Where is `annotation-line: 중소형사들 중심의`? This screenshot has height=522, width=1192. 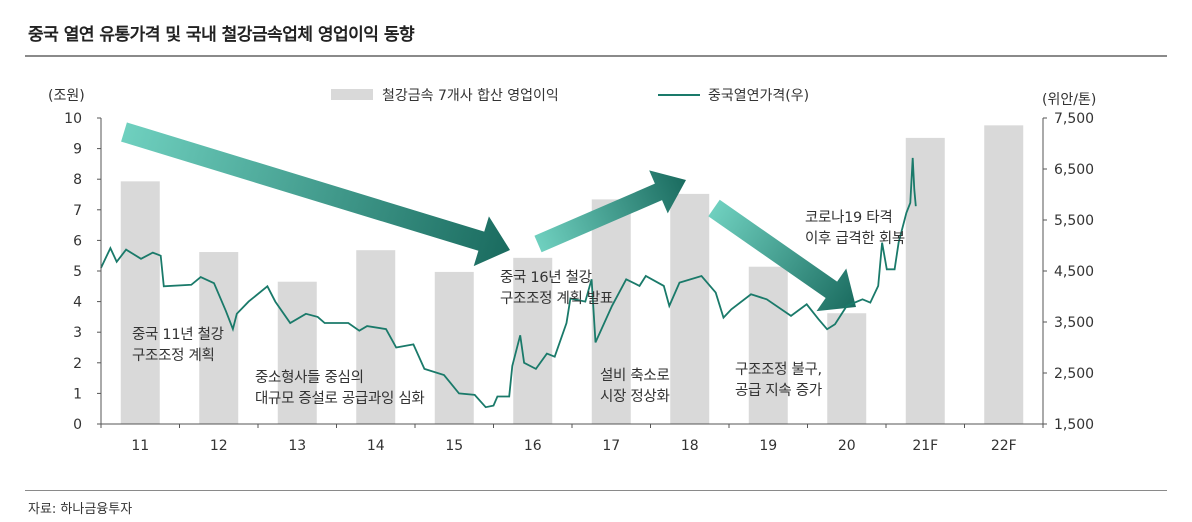 annotation-line: 중소형사들 중심의 is located at coordinates (309, 378).